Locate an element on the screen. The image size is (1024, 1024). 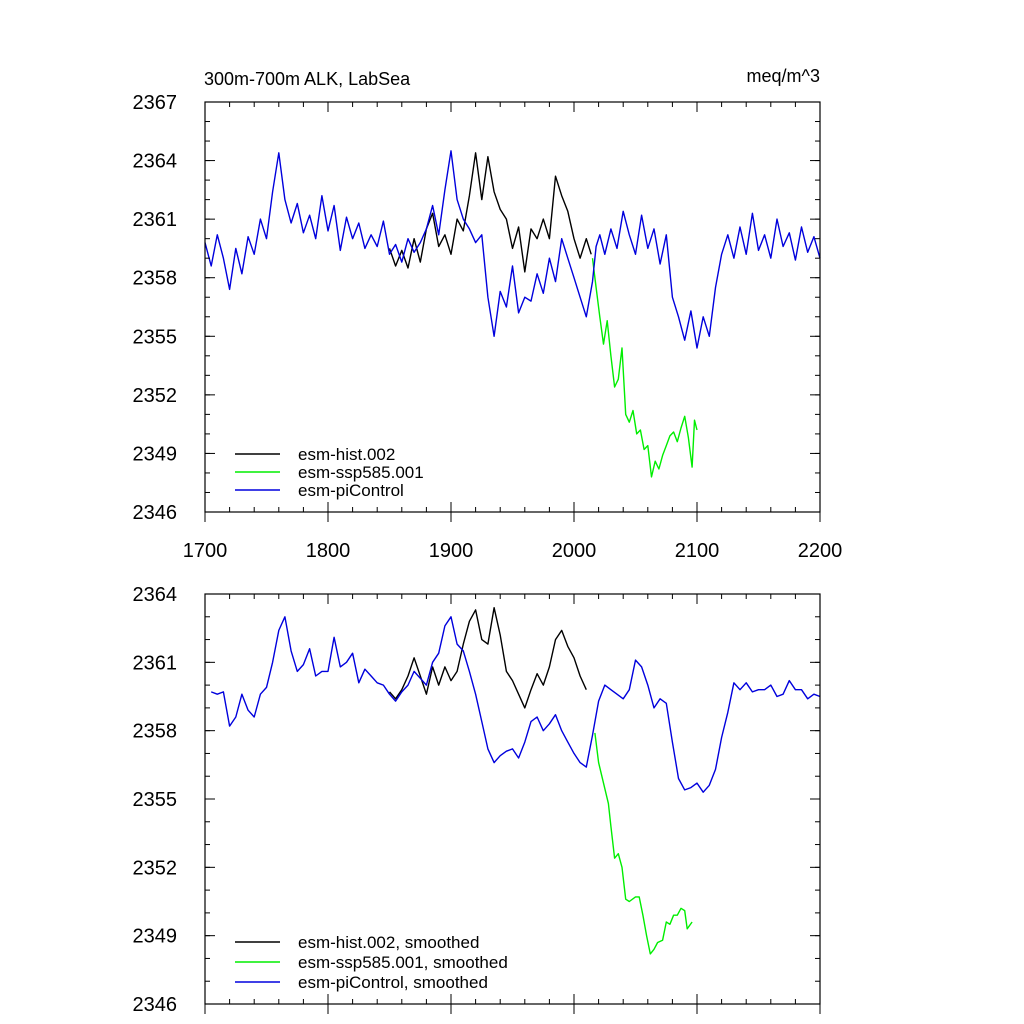
legend-label: esm-ssp585.001 is located at coordinates (361, 472).